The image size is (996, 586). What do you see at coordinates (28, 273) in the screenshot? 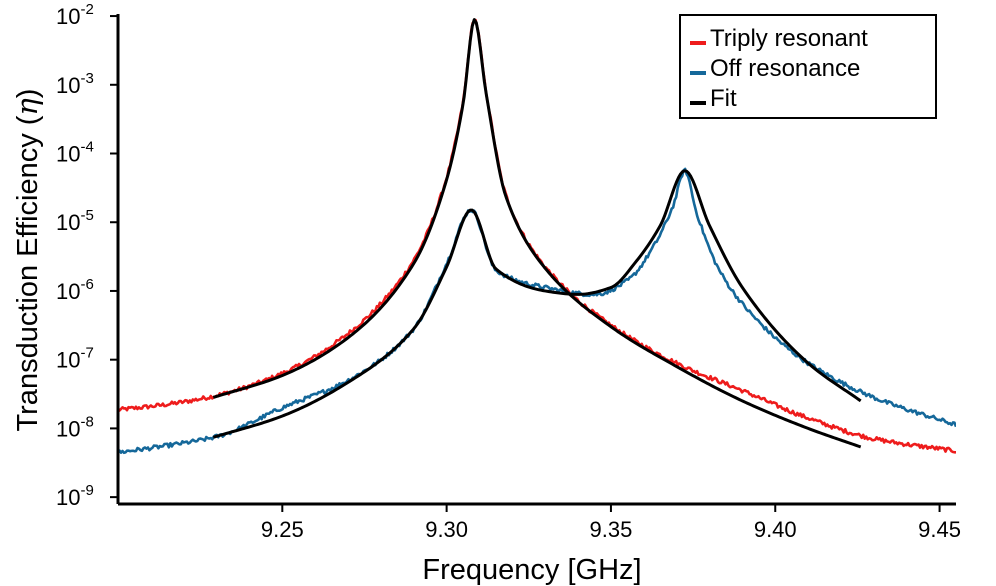
I see `y-axis-title-text: Transduction Efficiency (` at bounding box center [28, 273].